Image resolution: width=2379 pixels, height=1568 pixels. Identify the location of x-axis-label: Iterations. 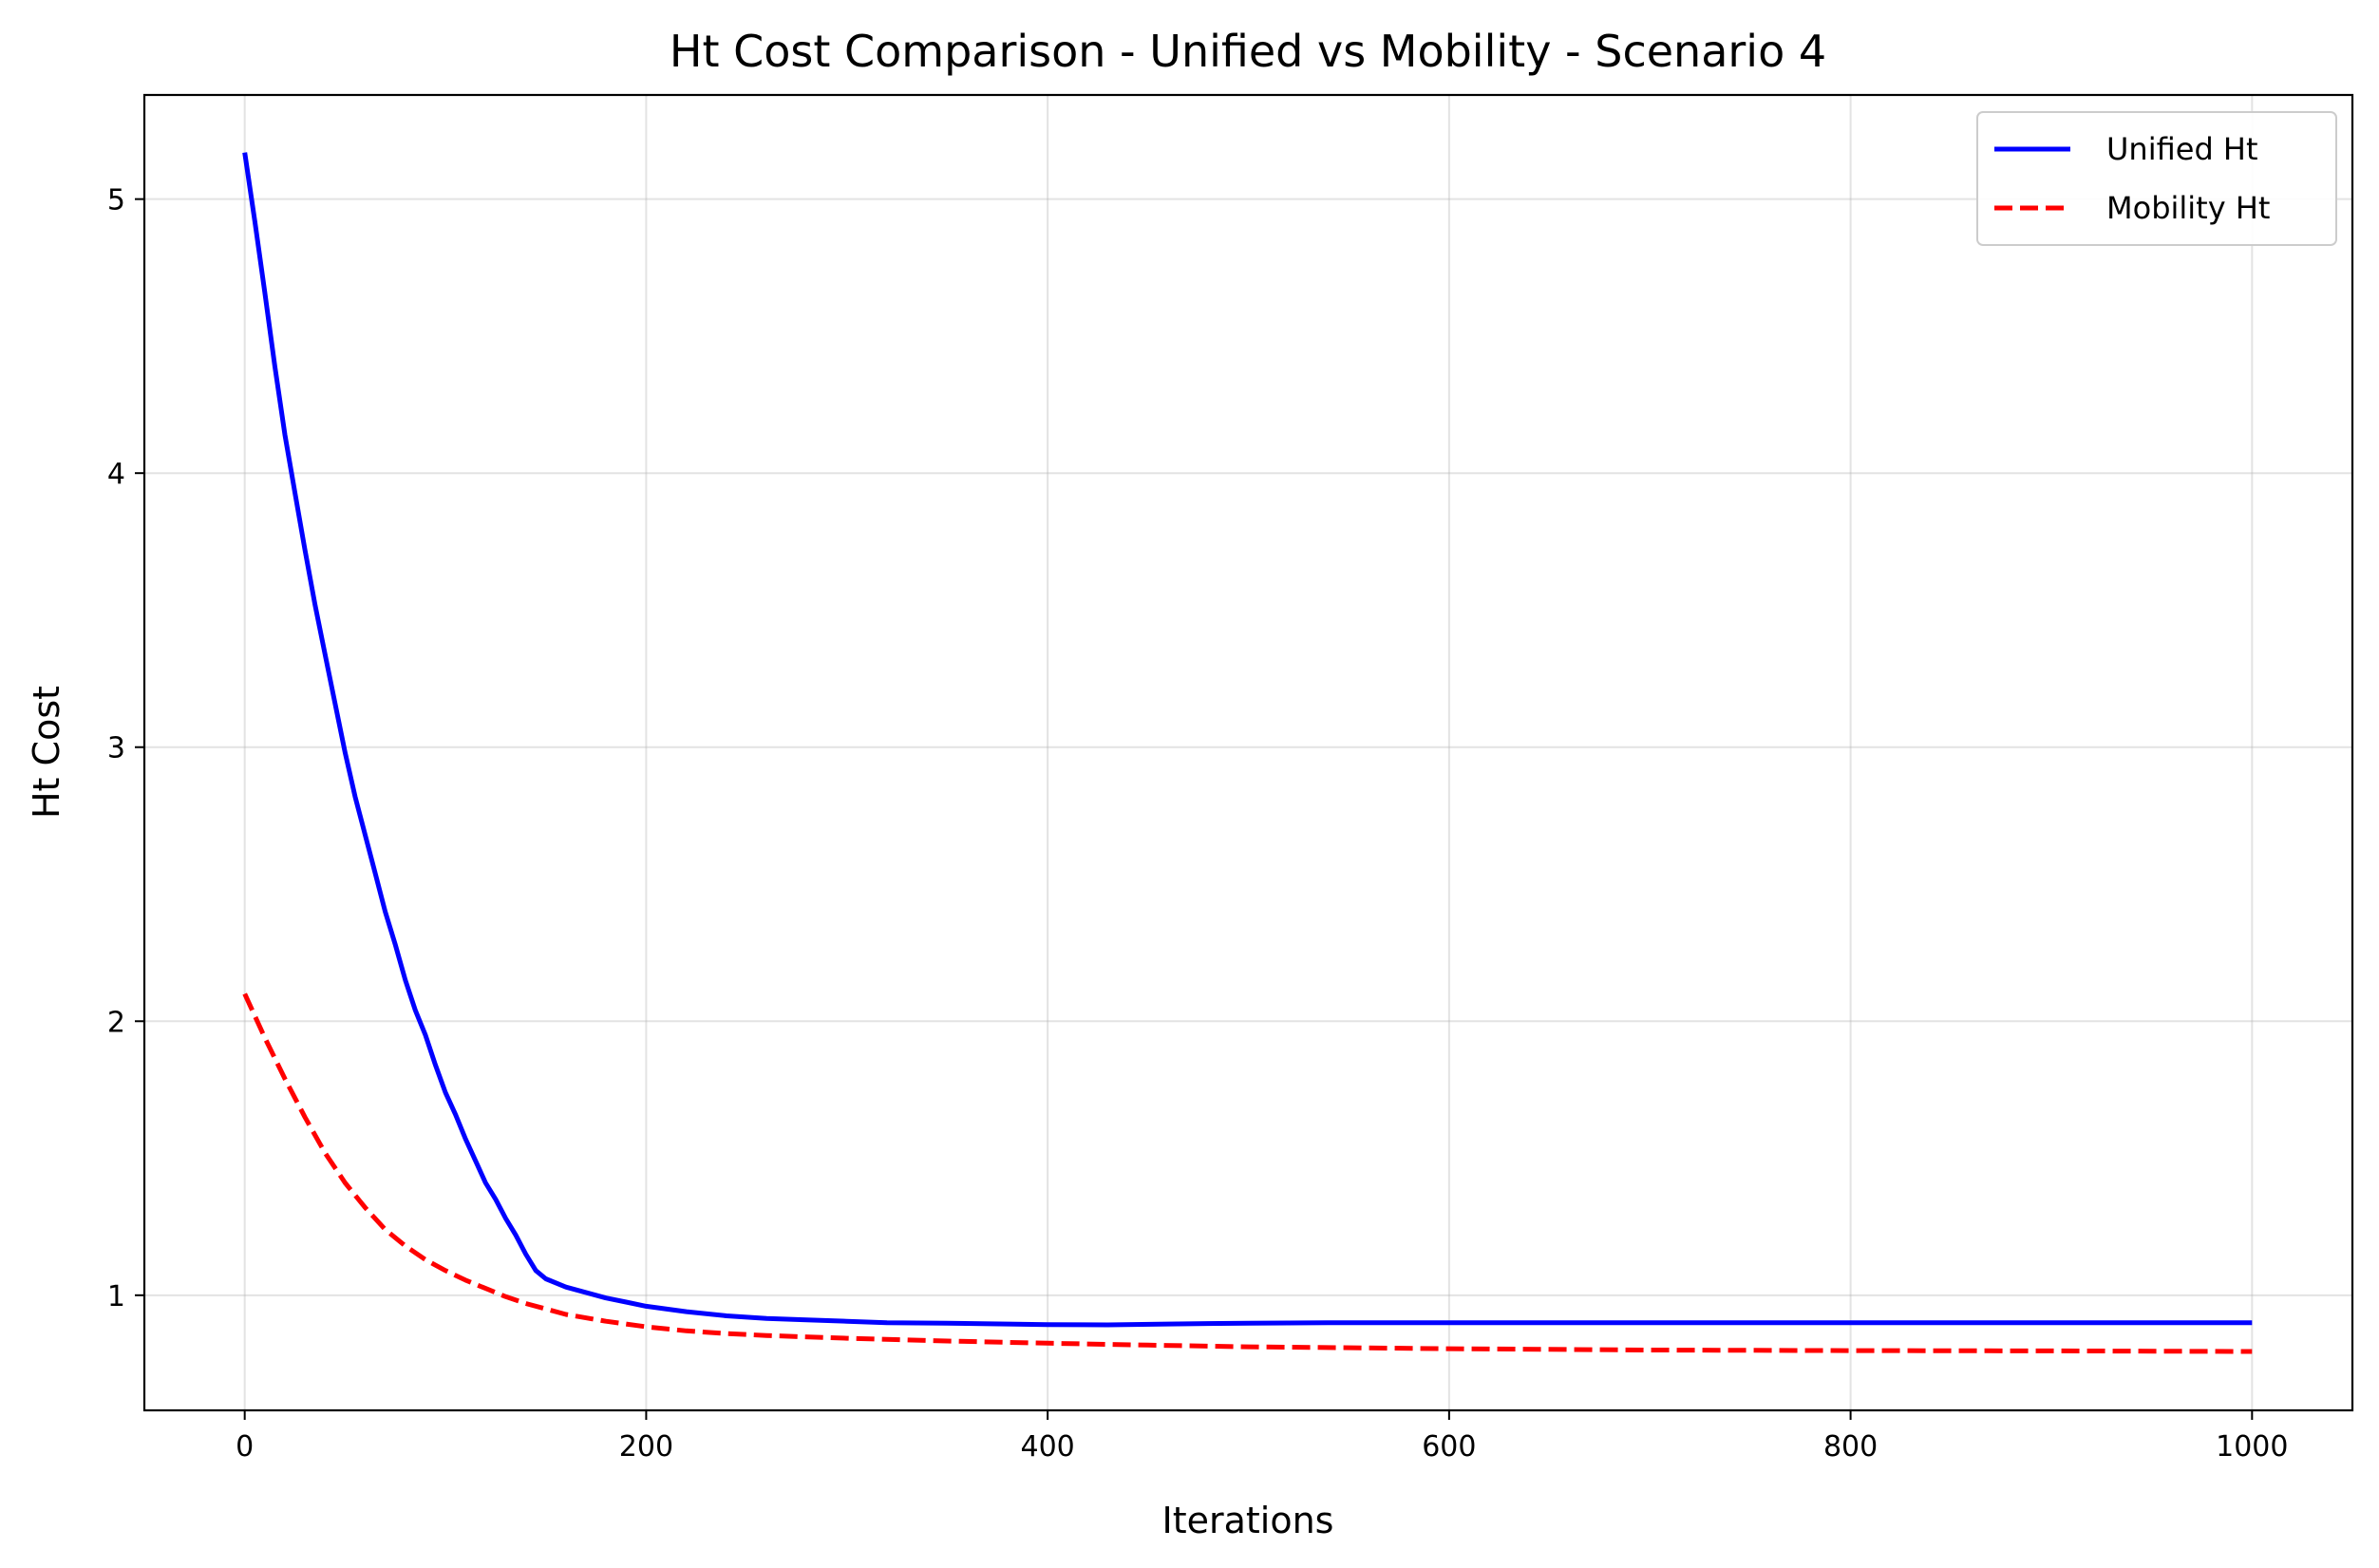
(1248, 1520).